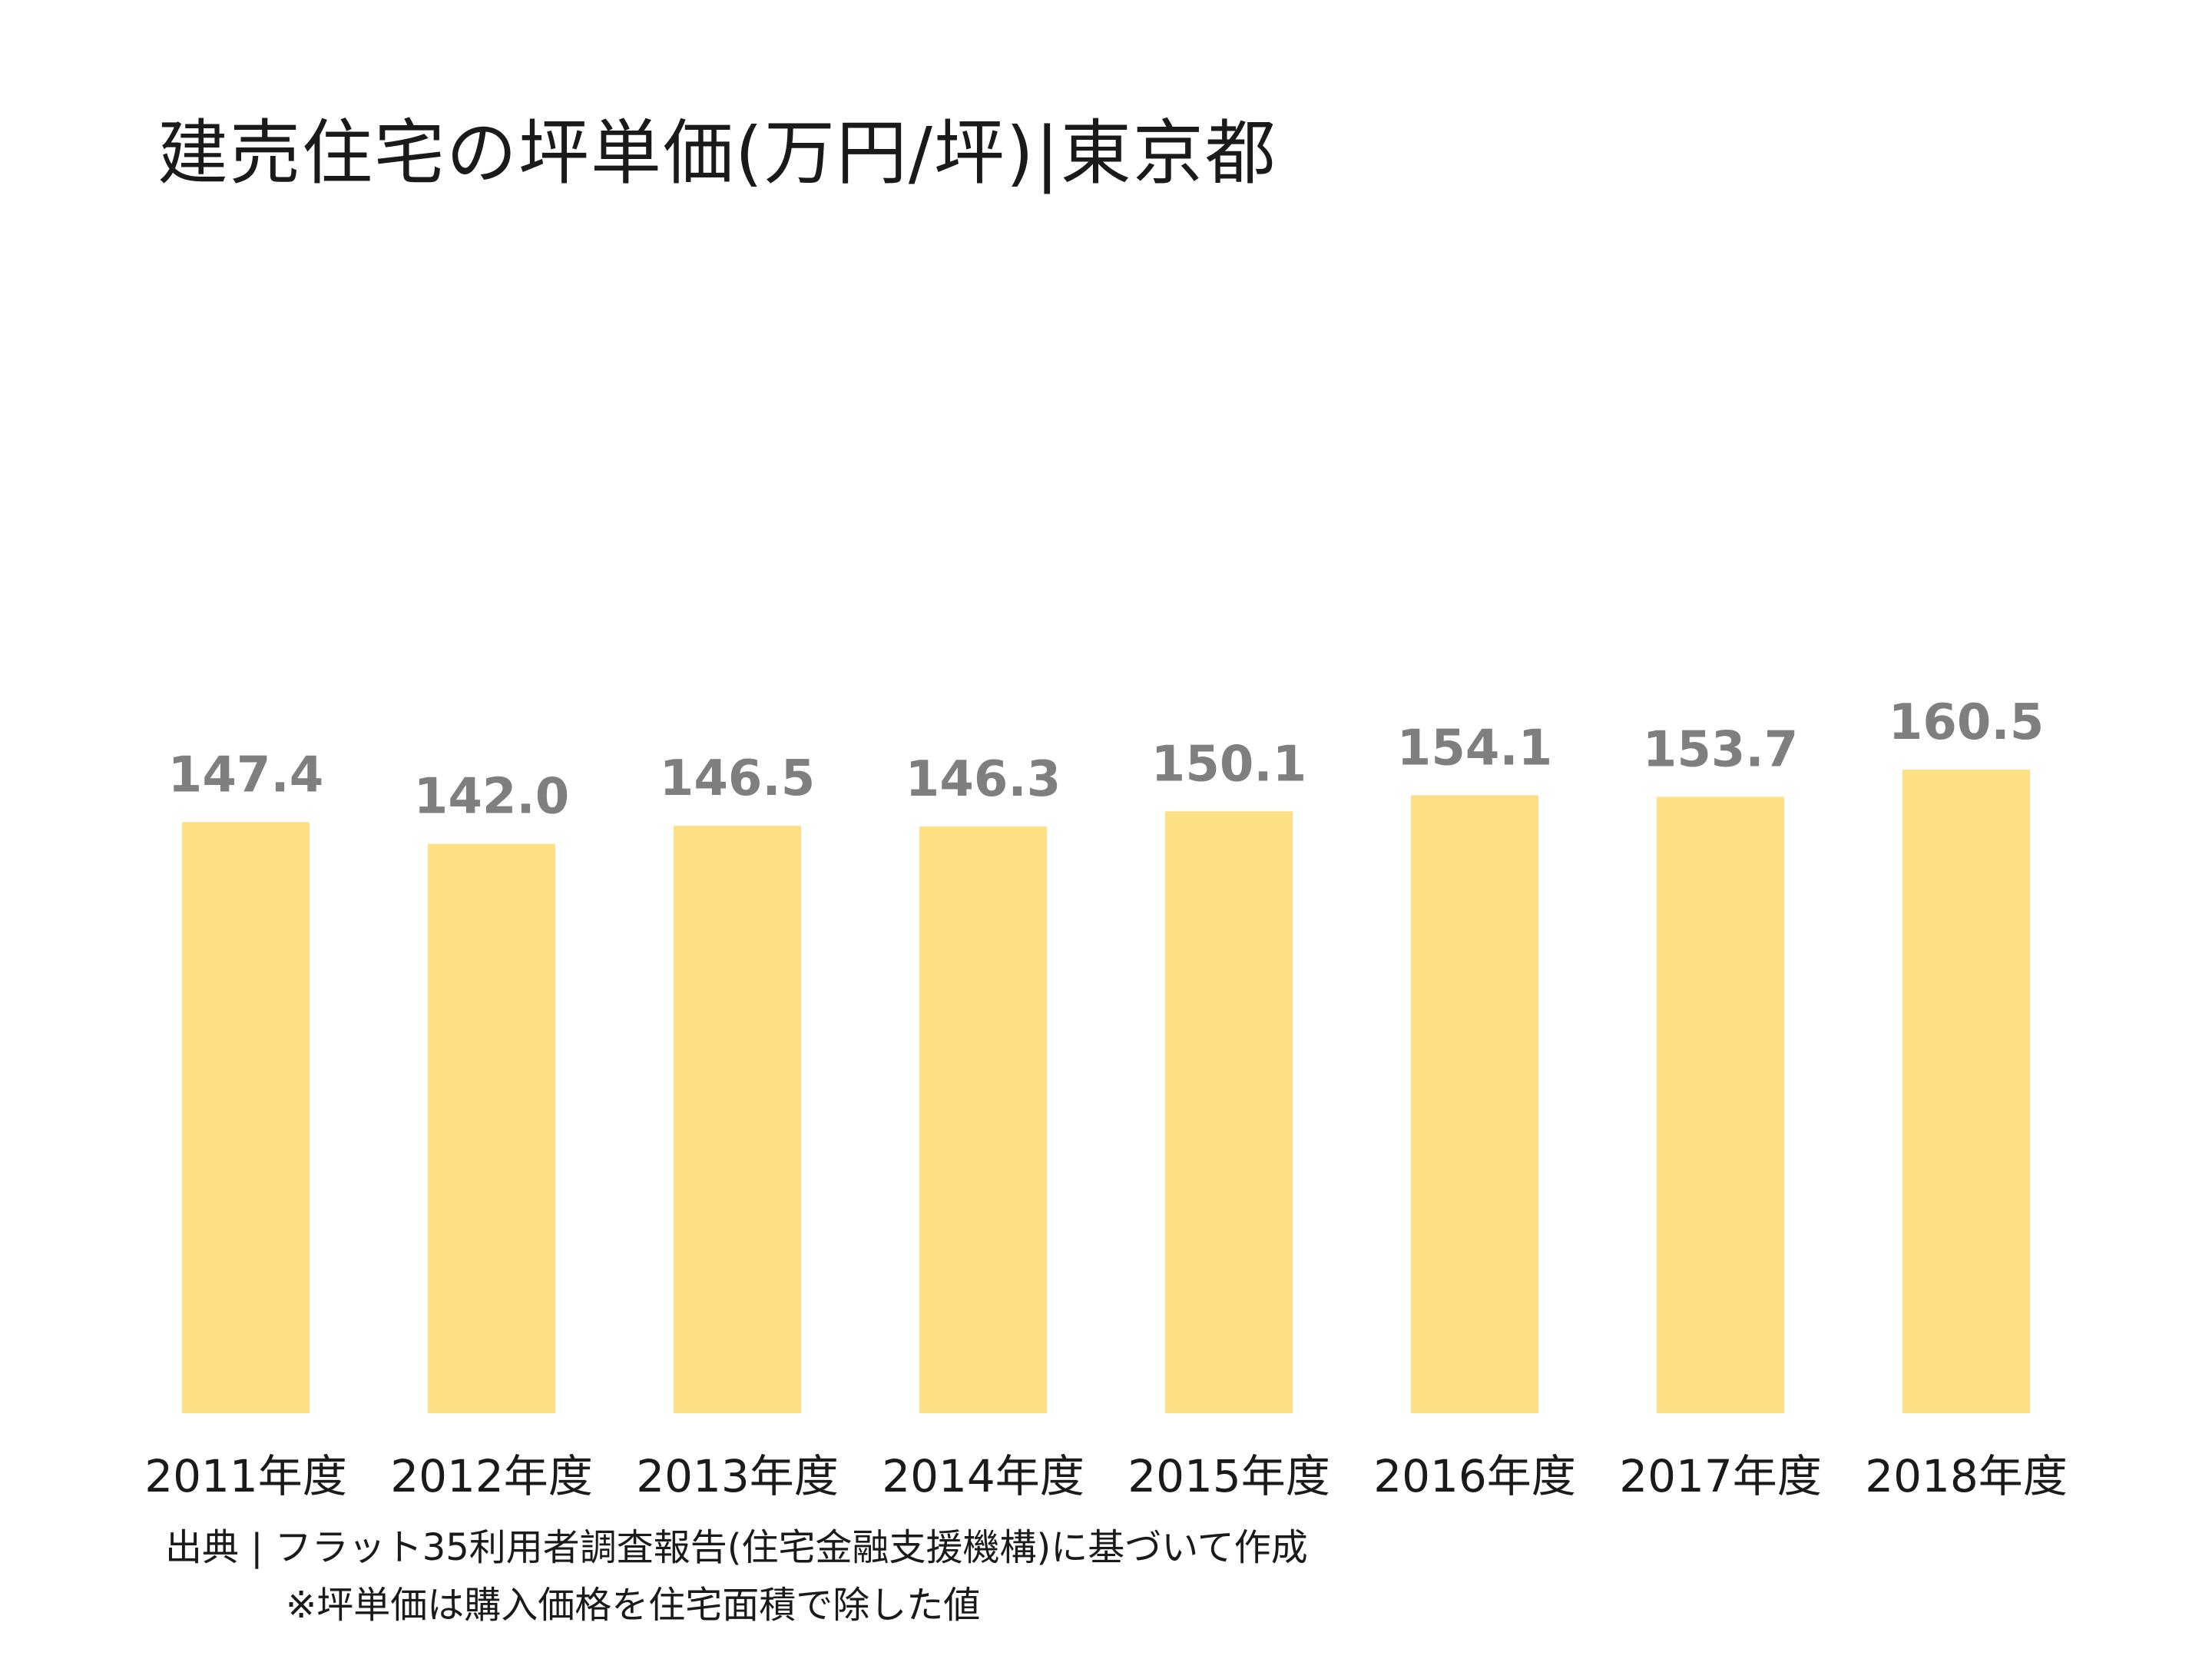 This screenshot has height=1659, width=2212. What do you see at coordinates (246, 1117) in the screenshot?
I see `bar-2011年度` at bounding box center [246, 1117].